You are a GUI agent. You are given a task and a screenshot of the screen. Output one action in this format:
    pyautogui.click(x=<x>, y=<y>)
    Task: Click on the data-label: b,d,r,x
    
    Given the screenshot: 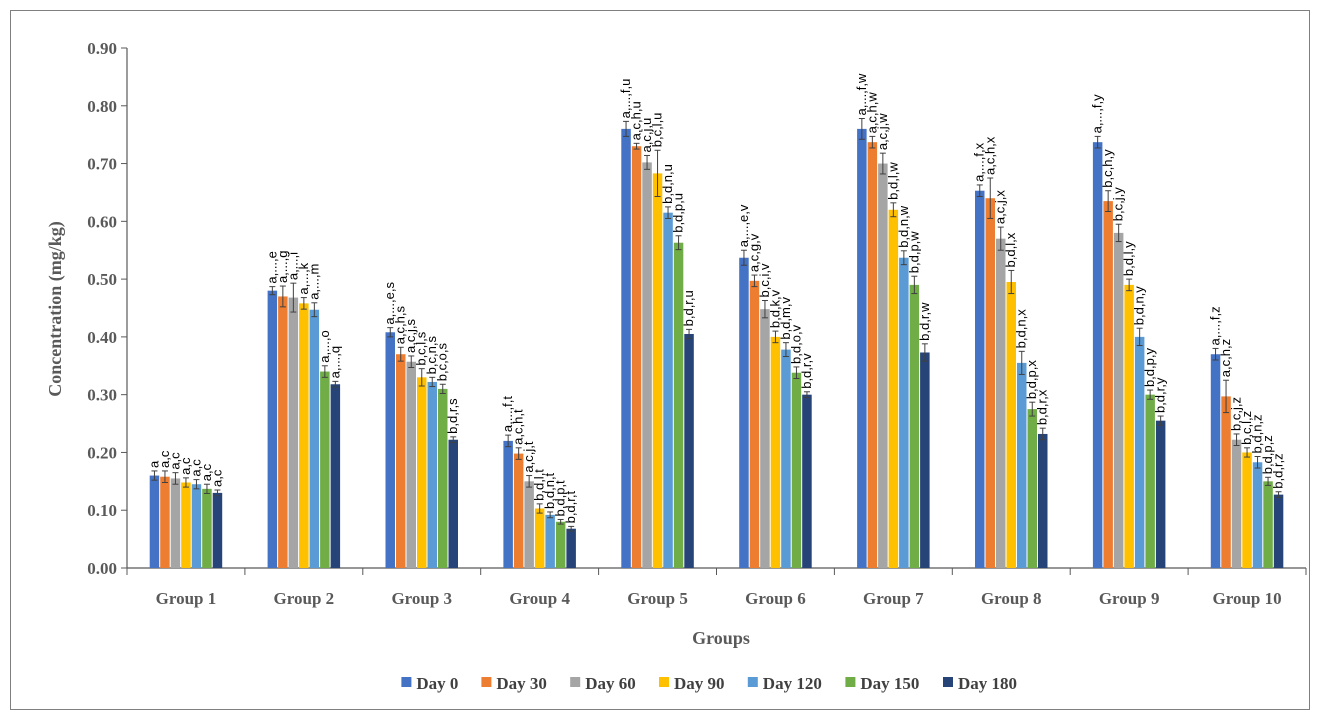 What is the action you would take?
    pyautogui.click(x=1042, y=407)
    